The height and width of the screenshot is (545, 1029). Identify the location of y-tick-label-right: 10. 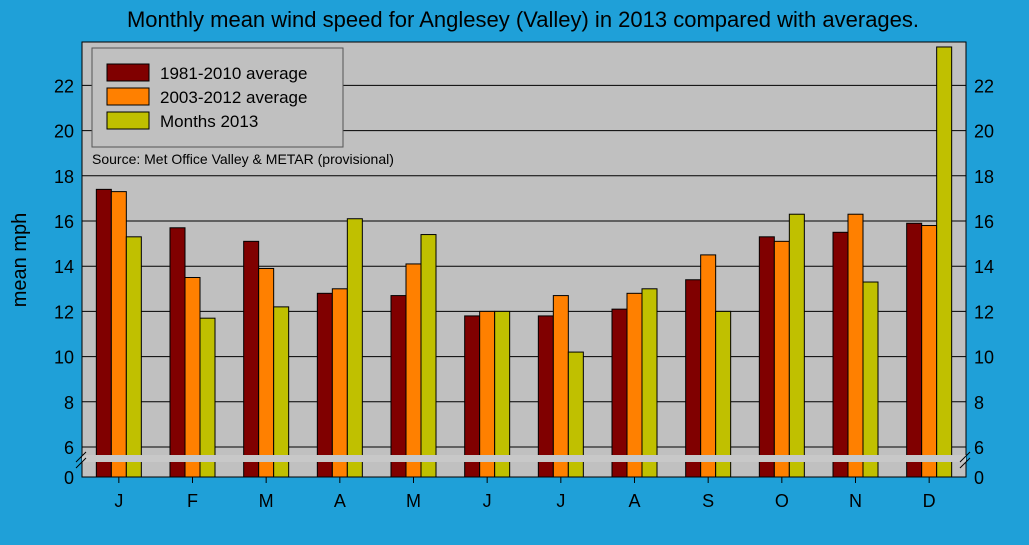
(984, 358).